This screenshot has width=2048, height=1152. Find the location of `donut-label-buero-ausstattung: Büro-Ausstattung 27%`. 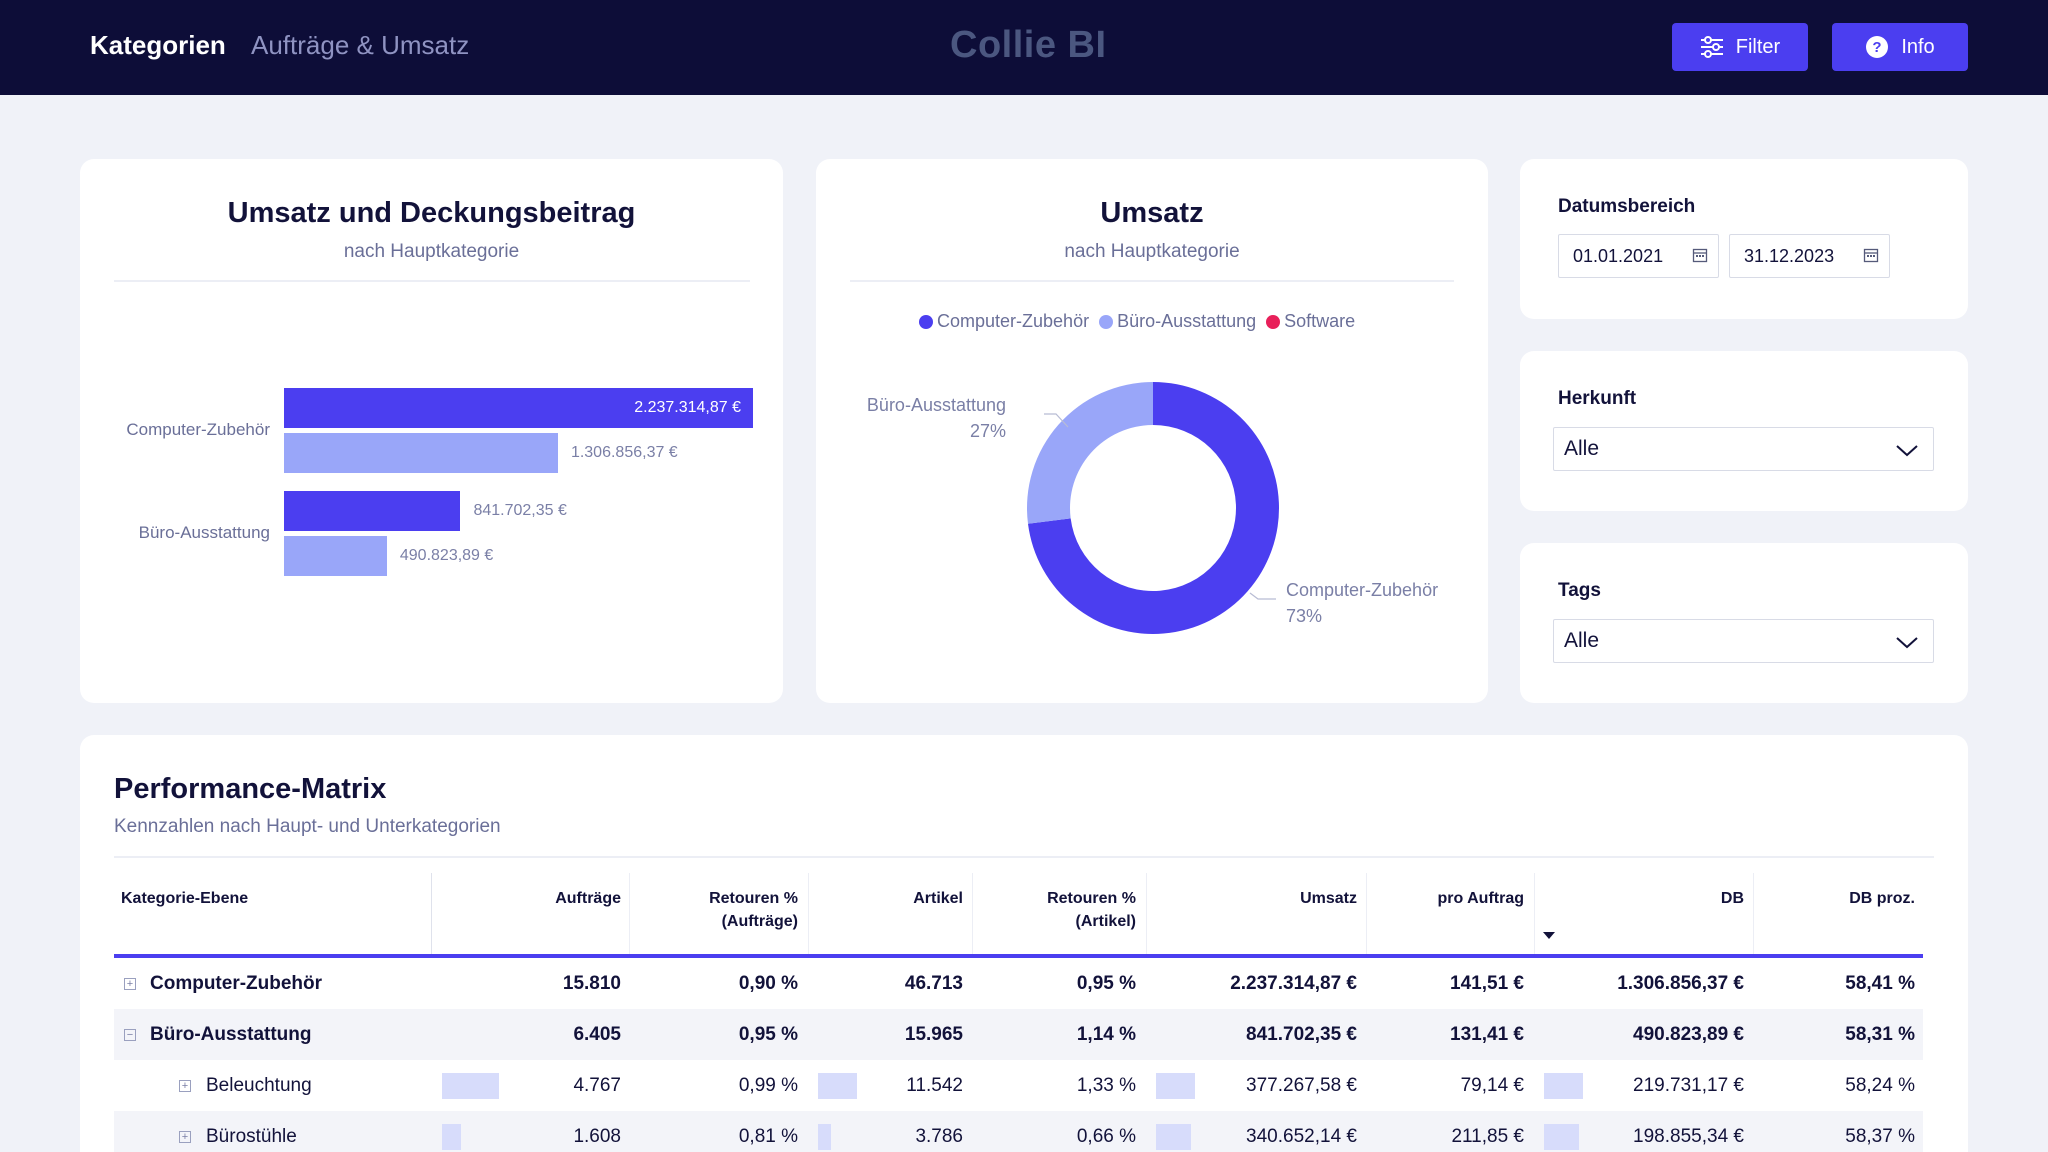

donut-label-buero-ausstattung: Büro-Ausstattung 27% is located at coordinates (936, 418).